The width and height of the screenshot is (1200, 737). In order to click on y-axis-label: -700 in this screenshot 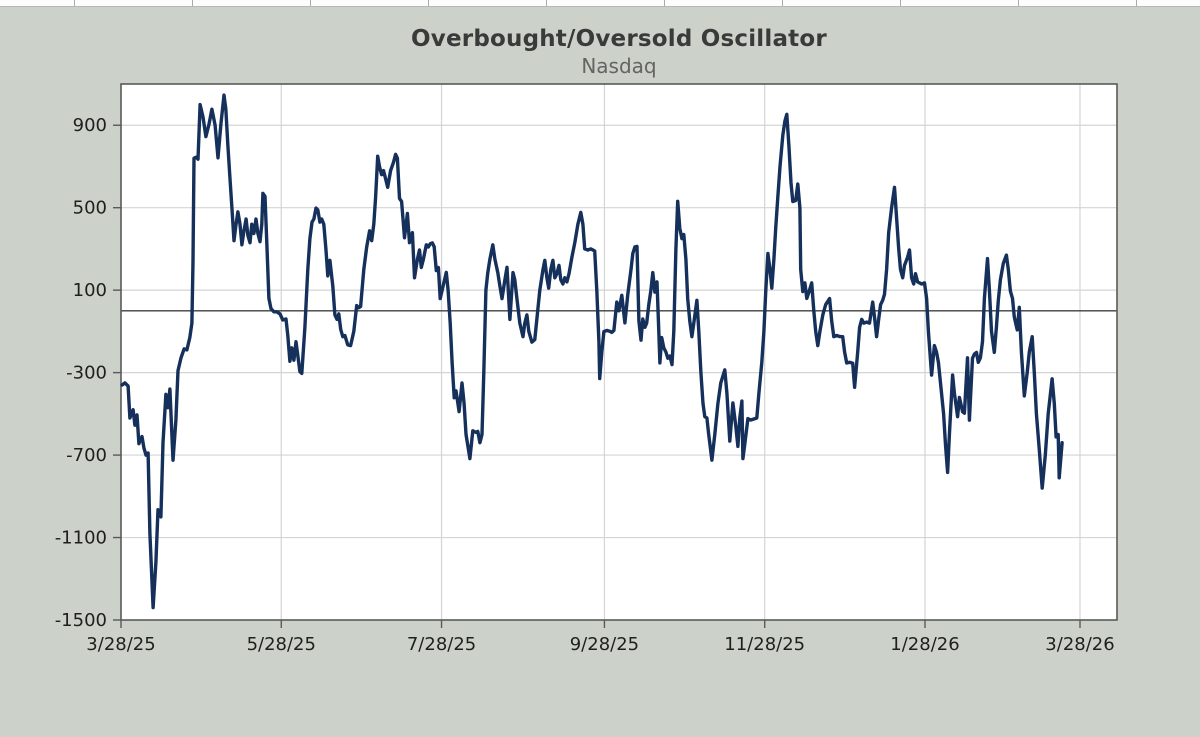, I will do `click(86, 455)`.